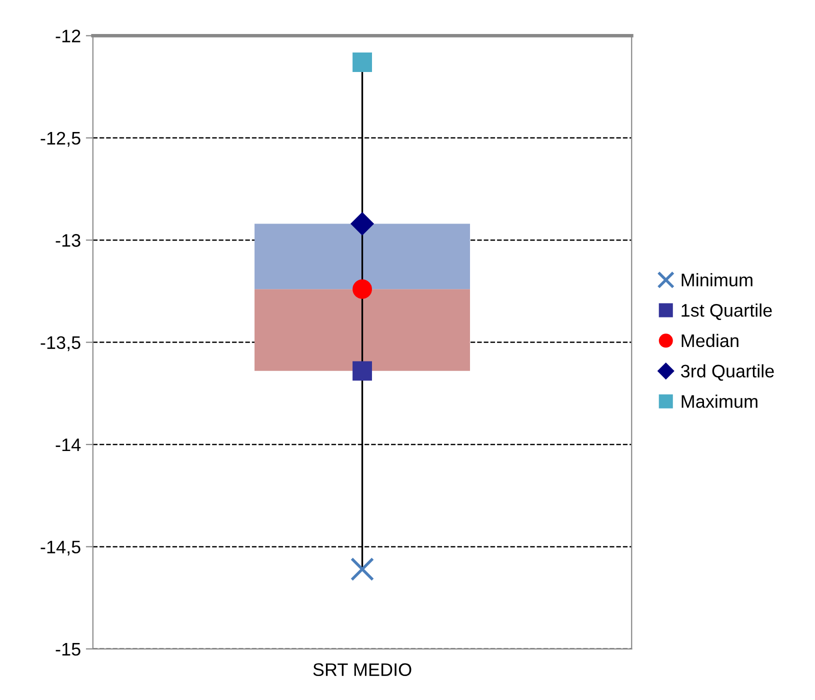 This screenshot has width=815, height=700. What do you see at coordinates (60, 139) in the screenshot?
I see `y-tick-label: -12,5` at bounding box center [60, 139].